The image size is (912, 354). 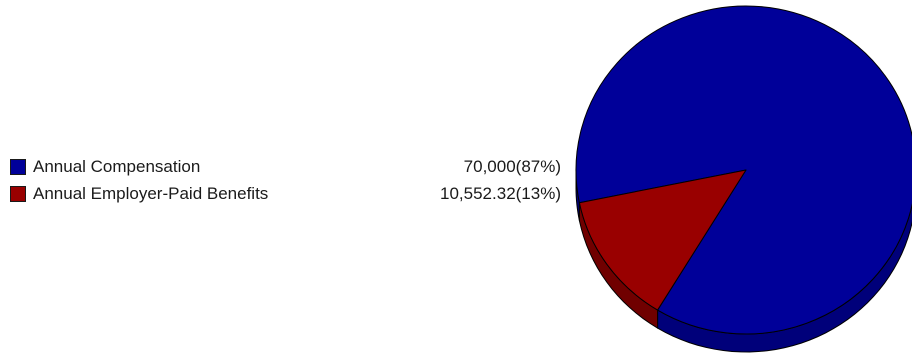 What do you see at coordinates (500, 193) in the screenshot?
I see `legend-value: 10,552.32(13%)` at bounding box center [500, 193].